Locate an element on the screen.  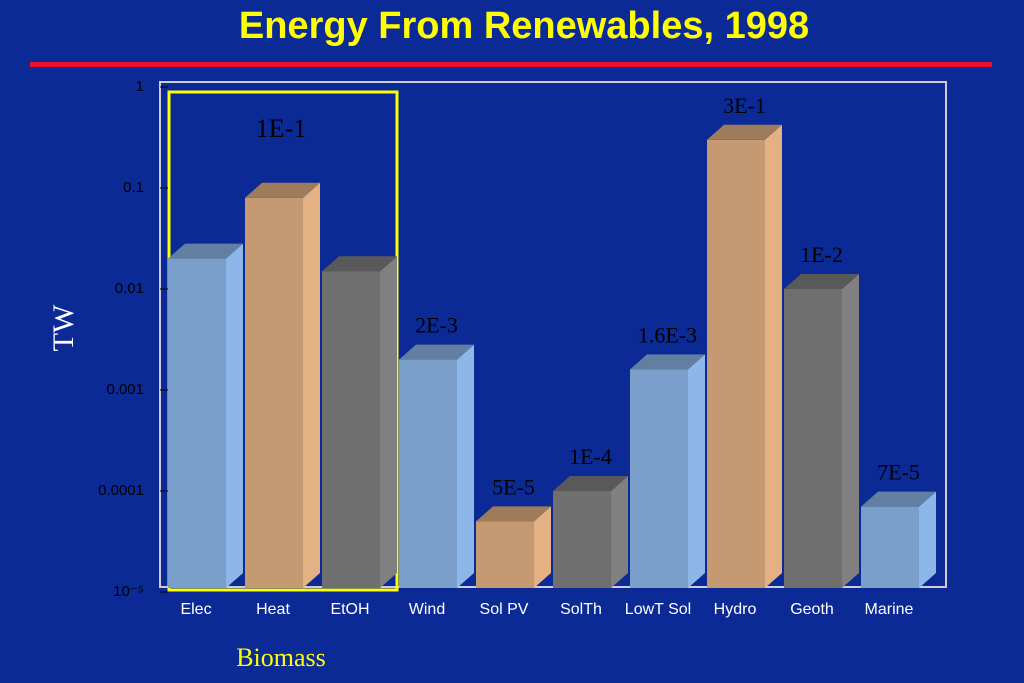
y-tick-label: 1 is located at coordinates (140, 86).